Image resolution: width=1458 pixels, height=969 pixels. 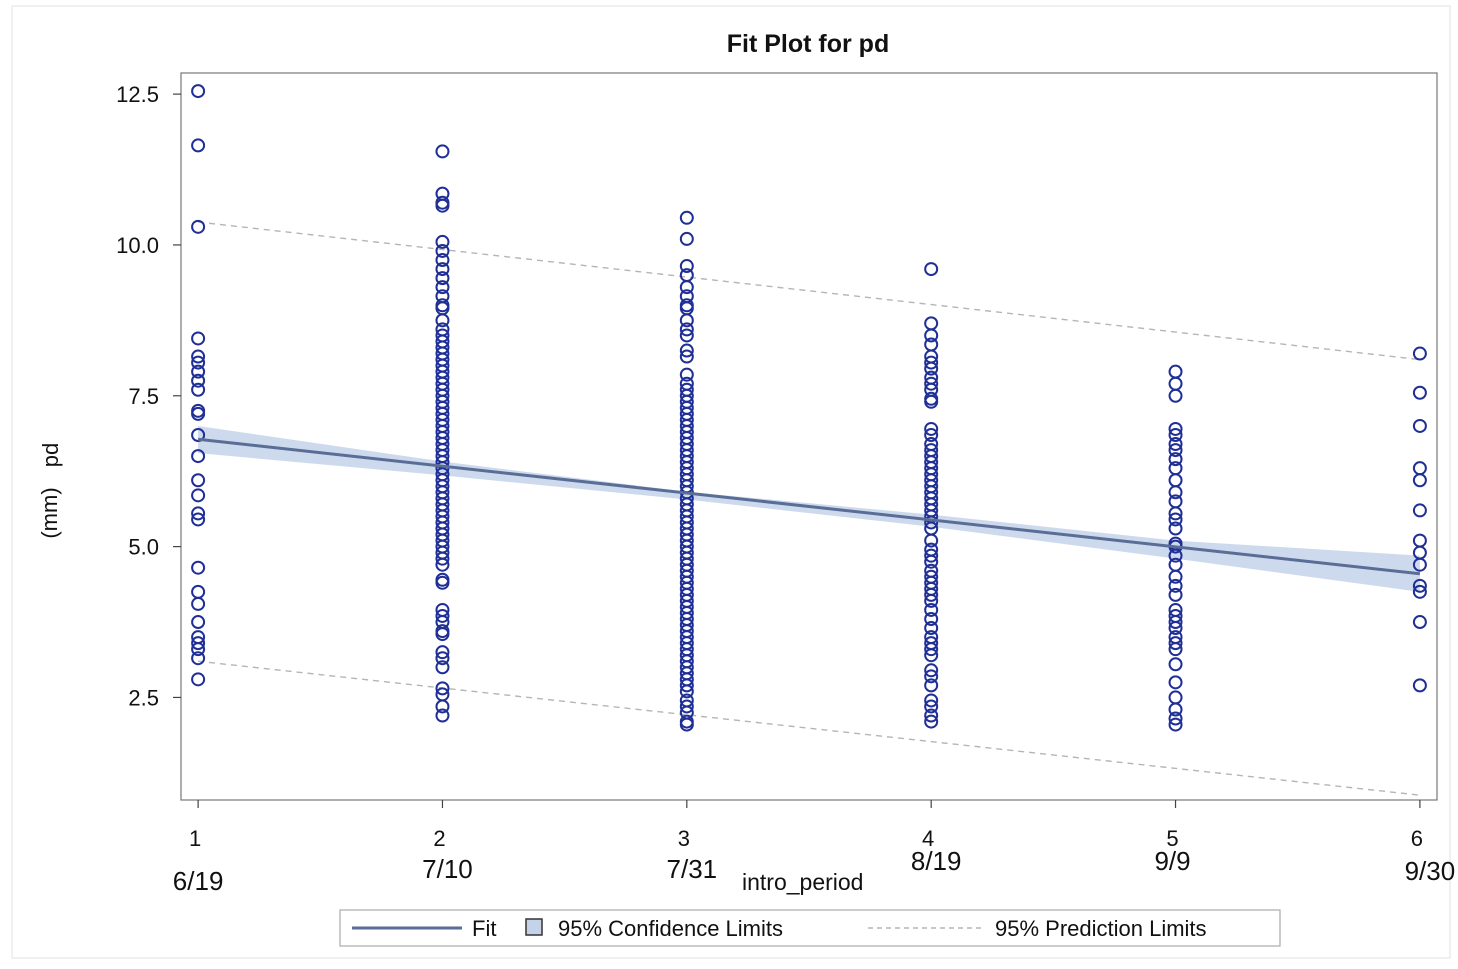 I want to click on confidence-band, so click(x=809, y=508).